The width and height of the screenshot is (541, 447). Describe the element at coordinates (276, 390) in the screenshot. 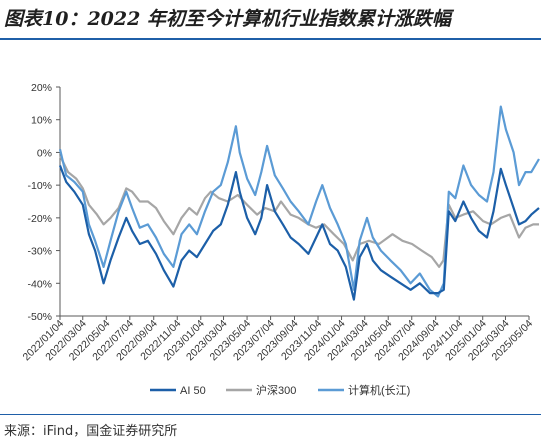

I see `legend-label-1: 沪深300` at that location.